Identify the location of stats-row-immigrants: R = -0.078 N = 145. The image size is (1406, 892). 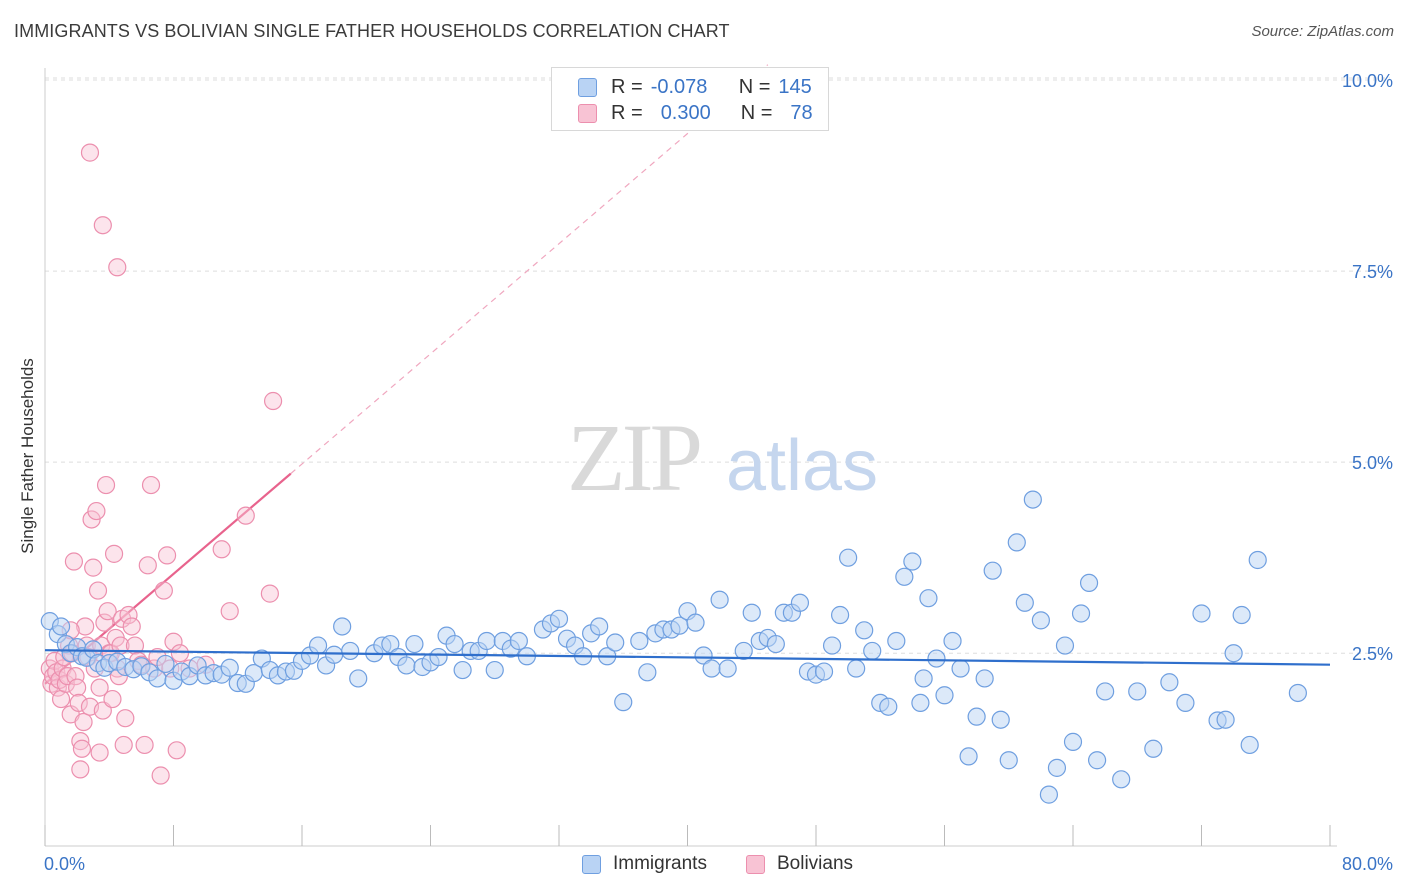
(695, 87).